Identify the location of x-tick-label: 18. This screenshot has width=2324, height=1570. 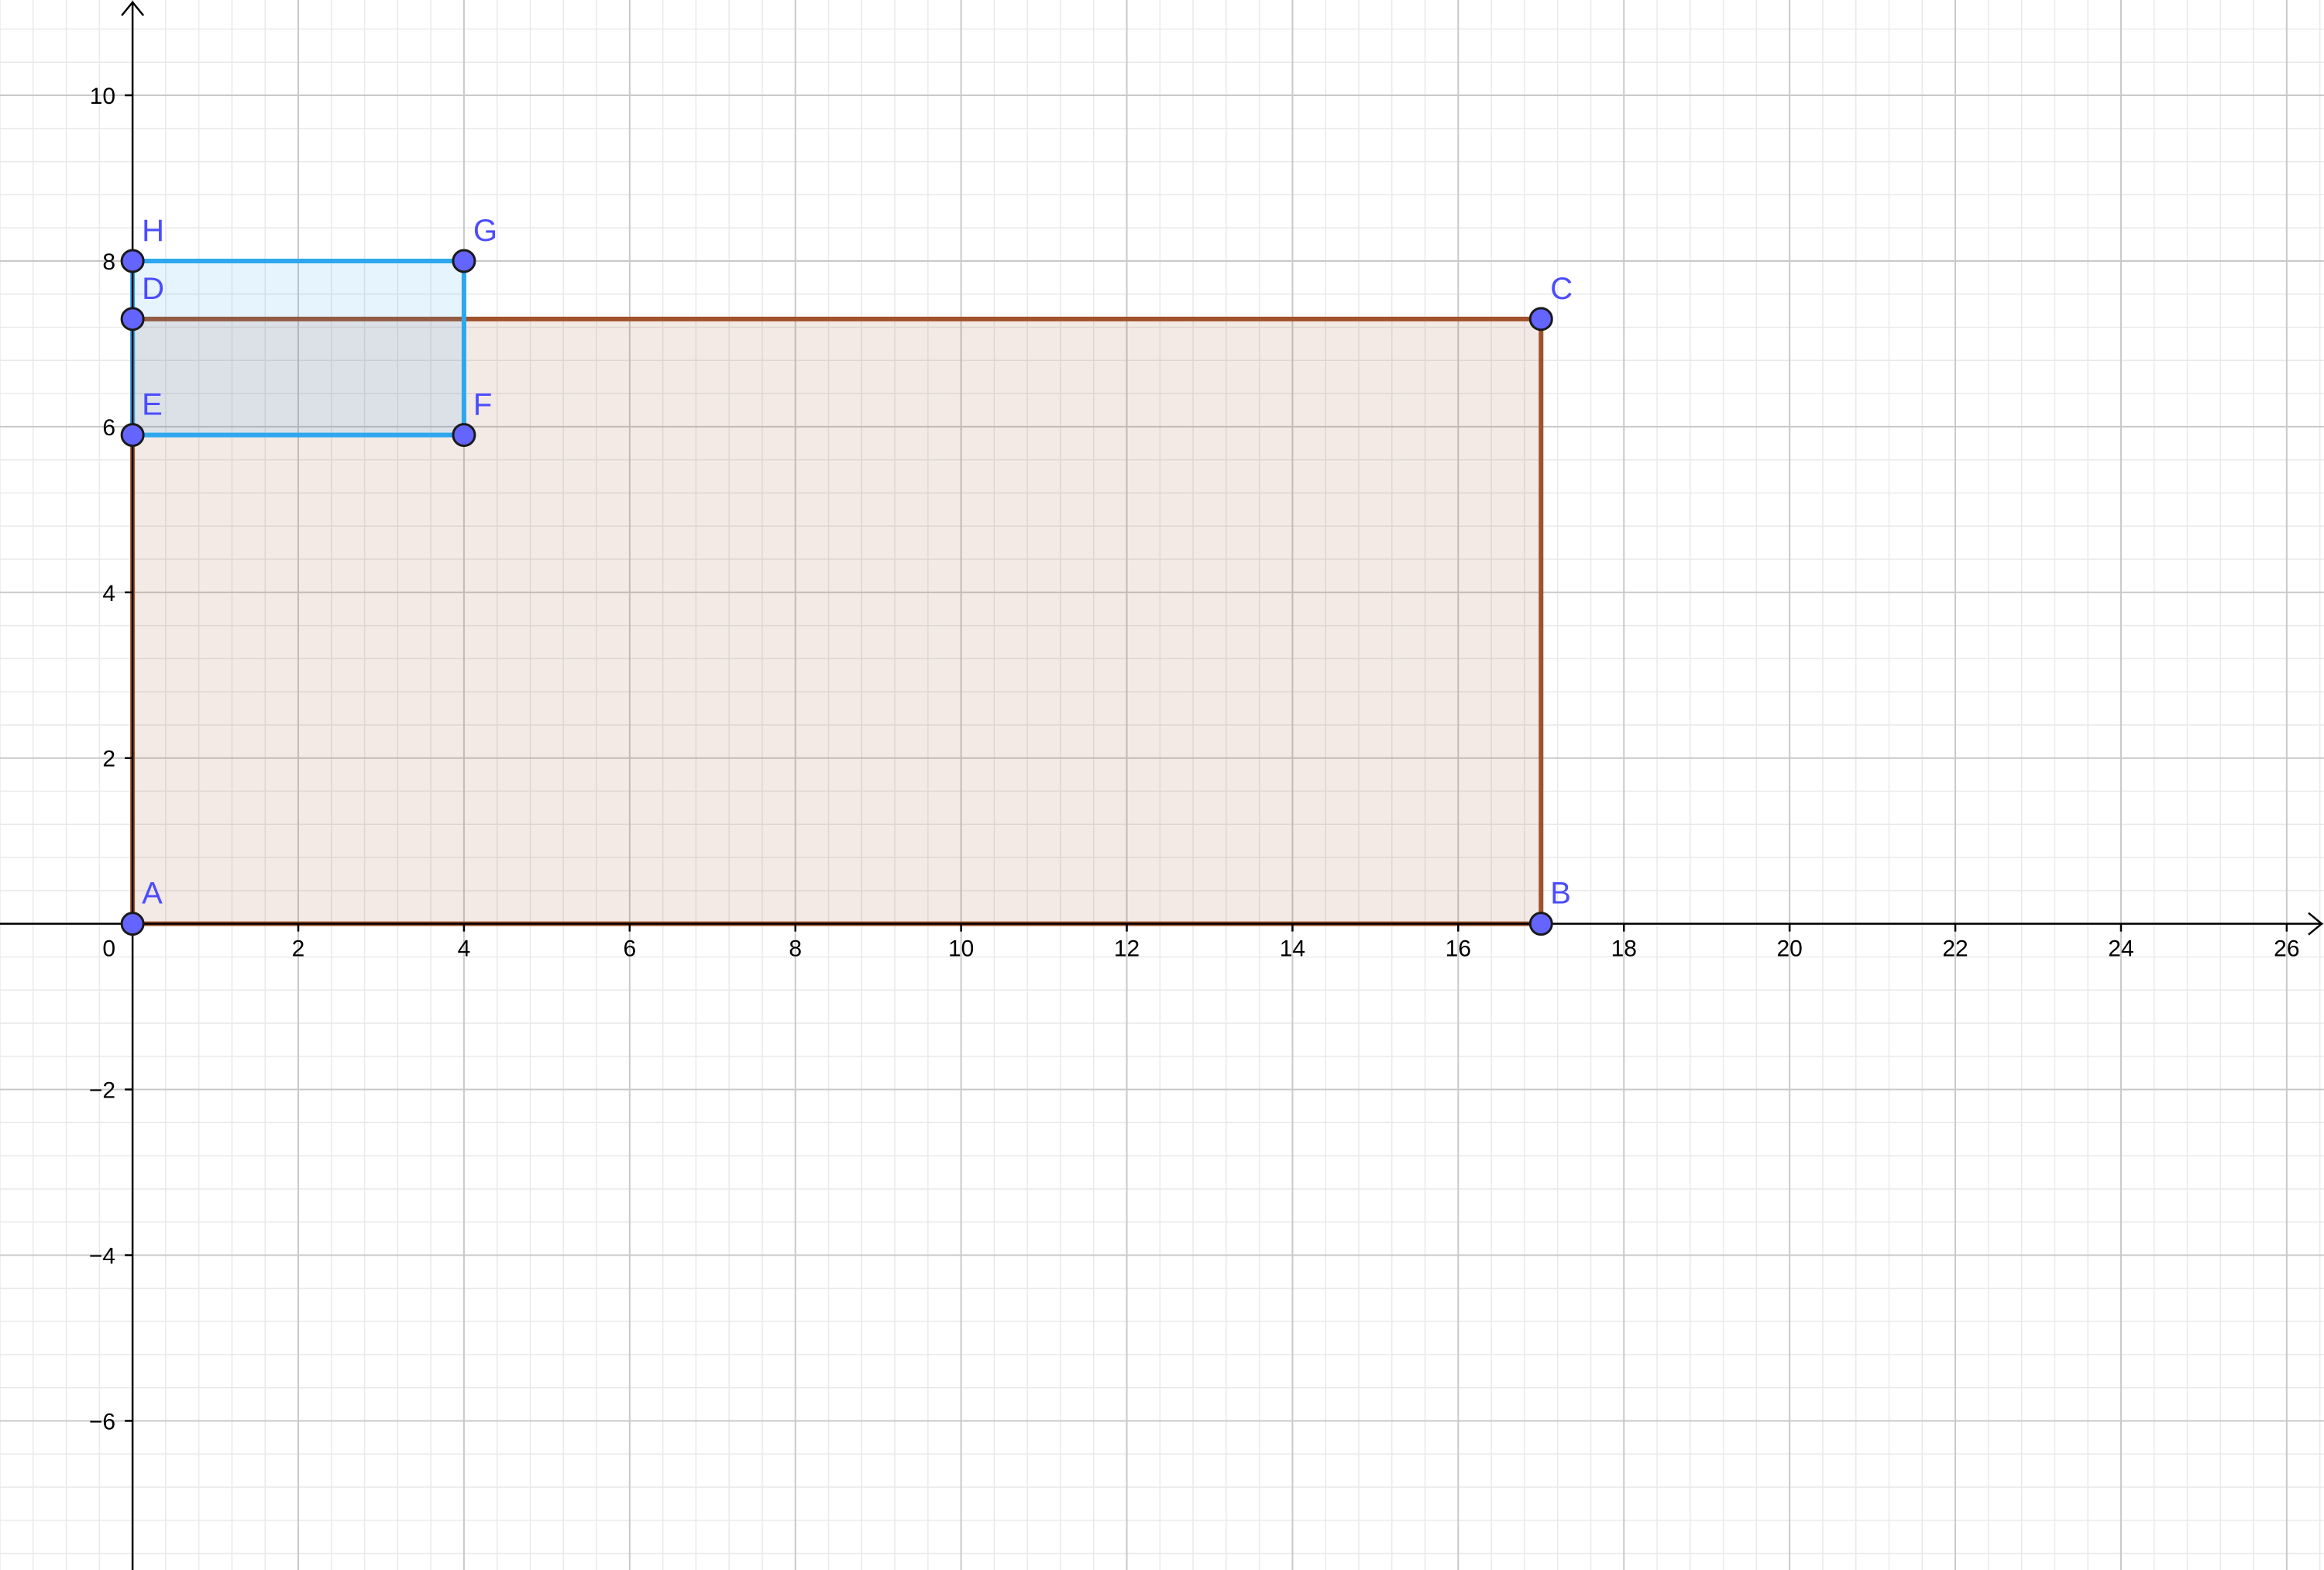
(1624, 949).